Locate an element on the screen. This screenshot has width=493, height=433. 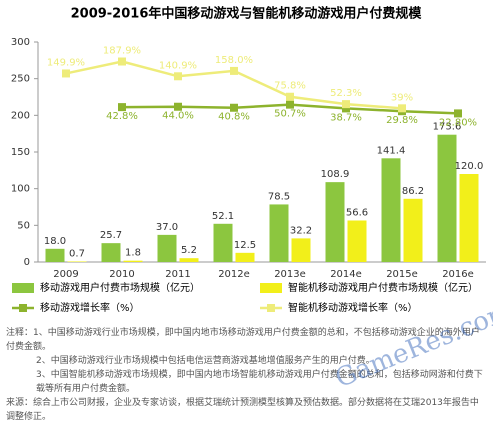
y-tick-label: 300 is located at coordinates (20, 42).